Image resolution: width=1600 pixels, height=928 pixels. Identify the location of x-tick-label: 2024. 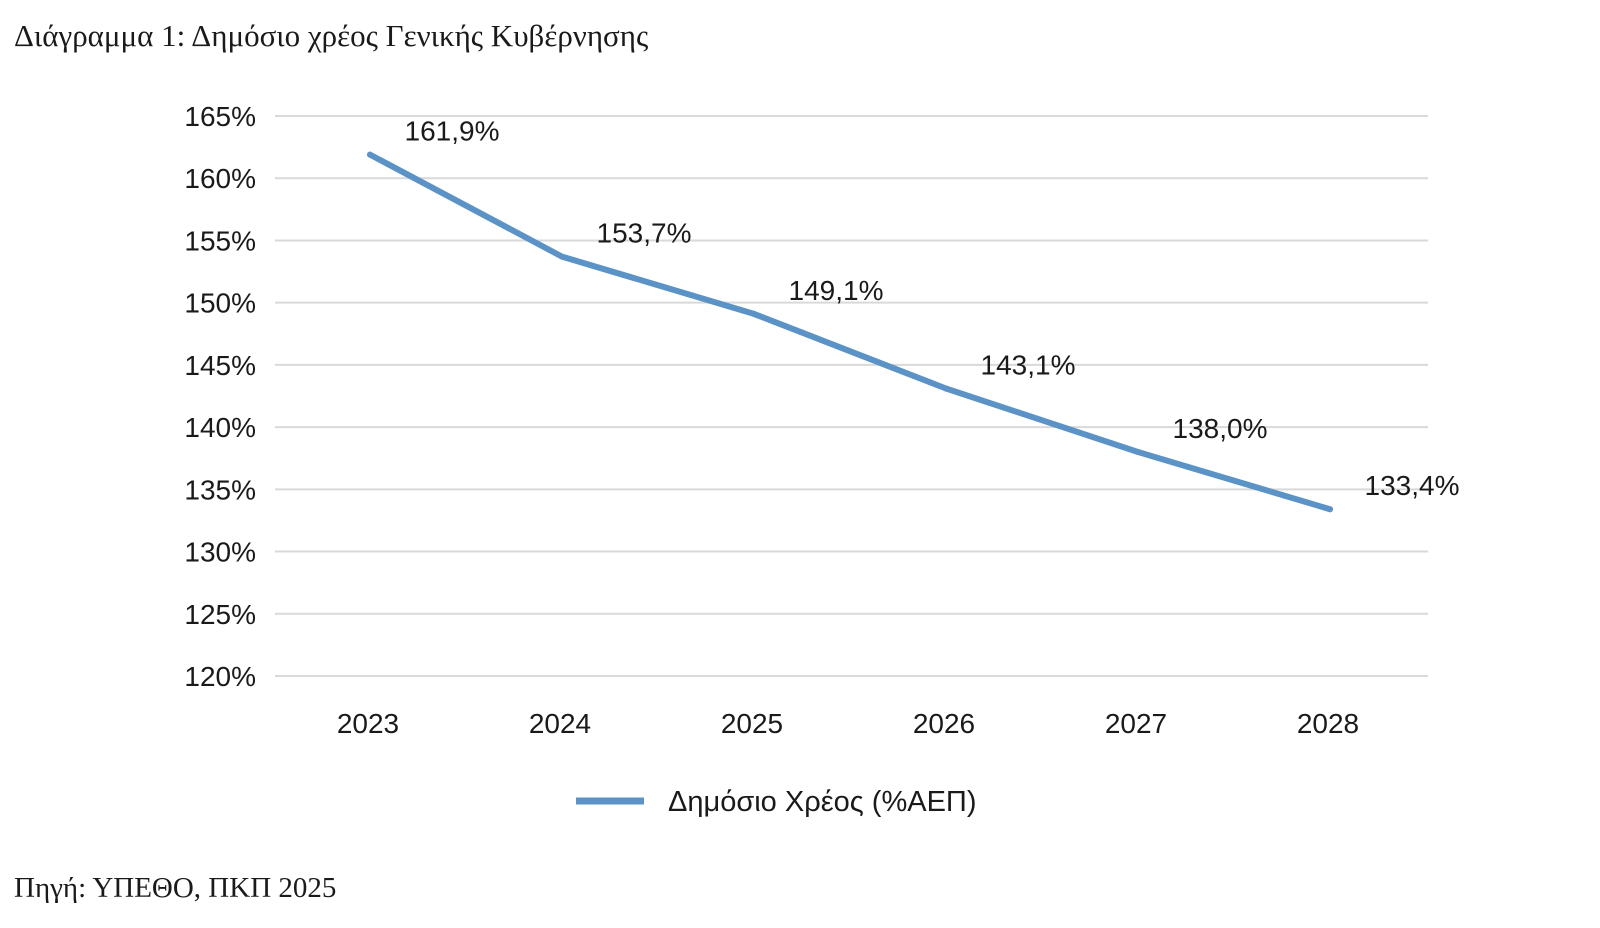
(560, 723).